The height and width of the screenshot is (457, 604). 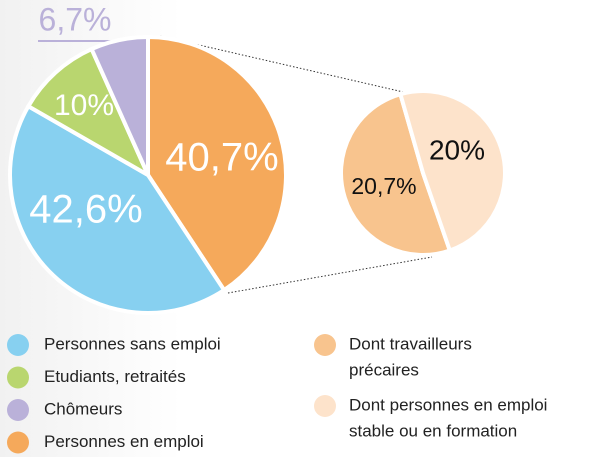 I want to click on legend-label: Personnes sans emploi, so click(x=132, y=343).